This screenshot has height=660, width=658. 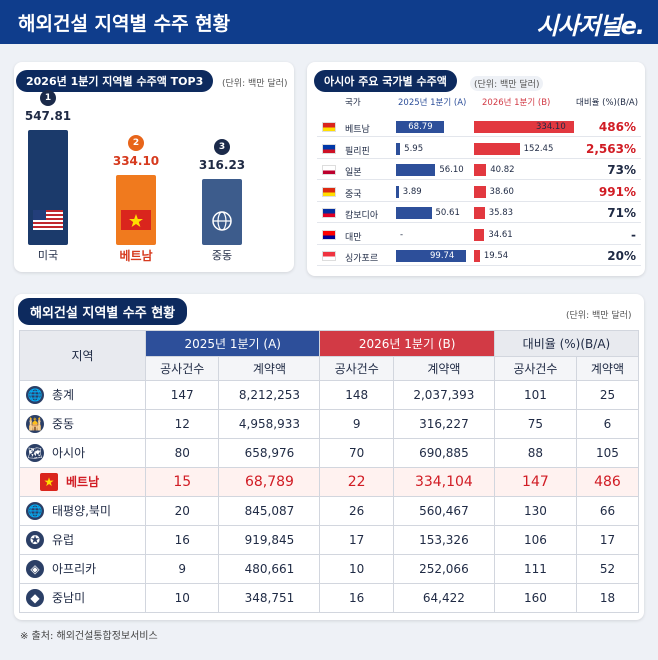 What do you see at coordinates (443, 540) in the screenshot?
I see `table-cell: 153,326` at bounding box center [443, 540].